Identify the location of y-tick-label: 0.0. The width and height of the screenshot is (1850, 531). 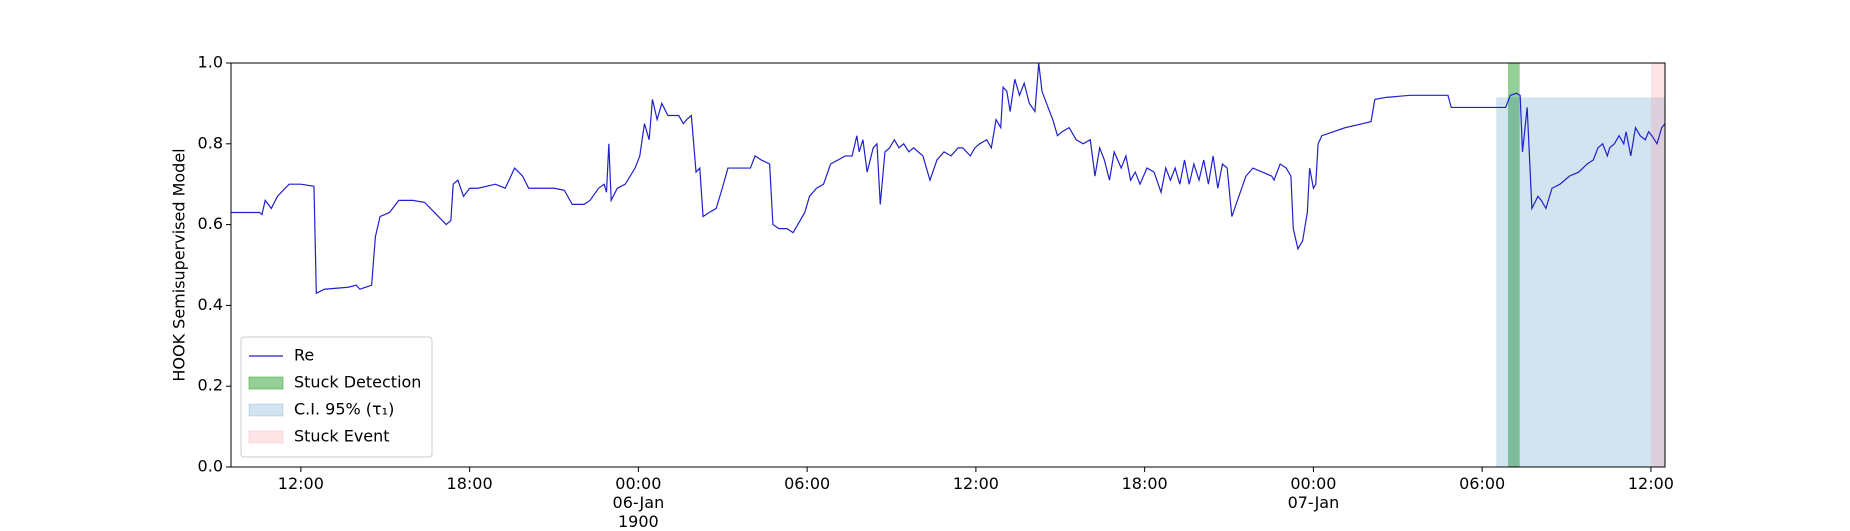
(210, 466).